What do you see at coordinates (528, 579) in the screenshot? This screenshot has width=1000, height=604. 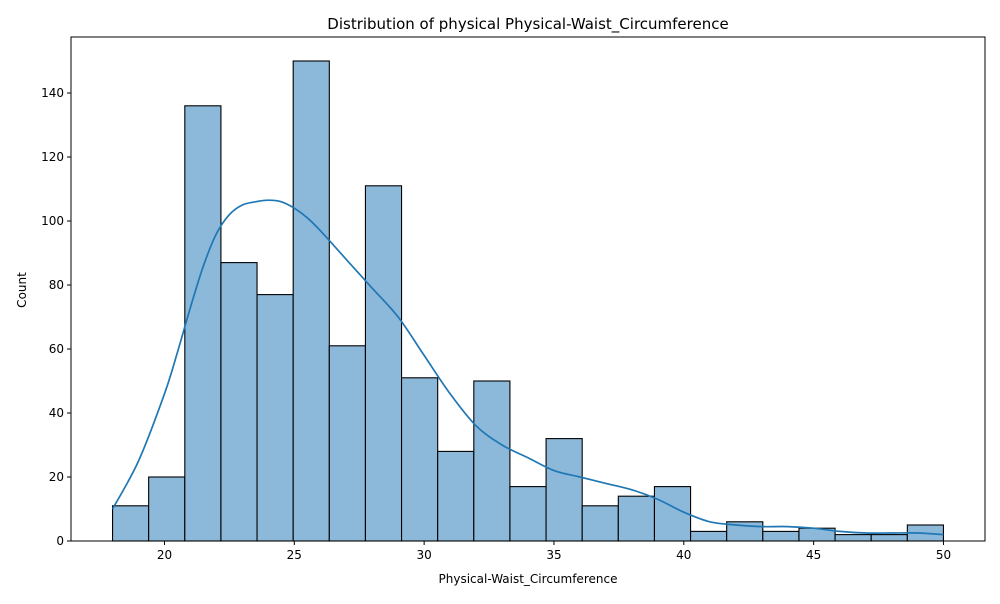 I see `x-axis-label: Physical-Waist_Circumference` at bounding box center [528, 579].